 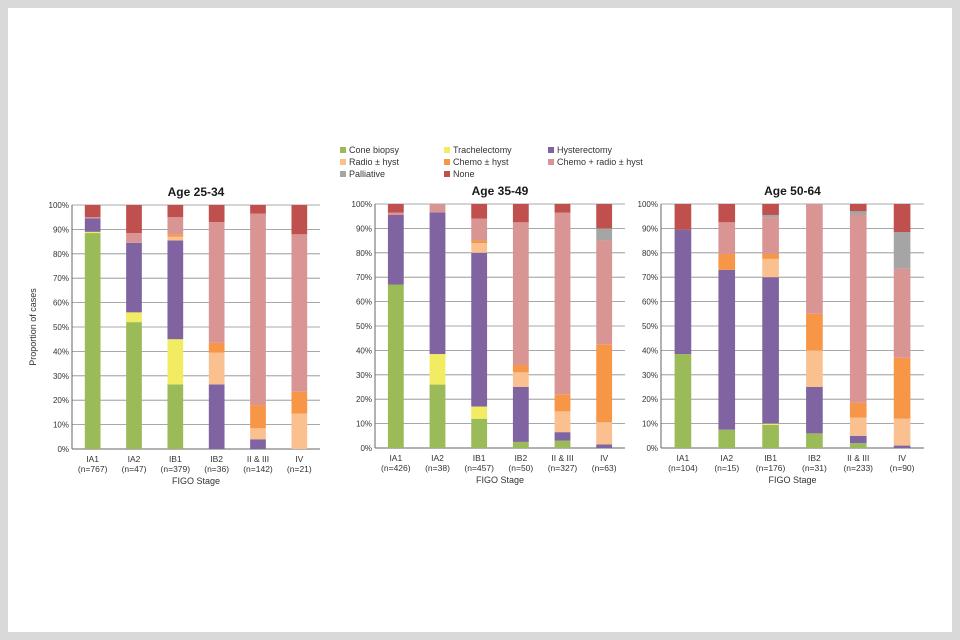 What do you see at coordinates (93, 469) in the screenshot?
I see `x-tick-count: (n=767)` at bounding box center [93, 469].